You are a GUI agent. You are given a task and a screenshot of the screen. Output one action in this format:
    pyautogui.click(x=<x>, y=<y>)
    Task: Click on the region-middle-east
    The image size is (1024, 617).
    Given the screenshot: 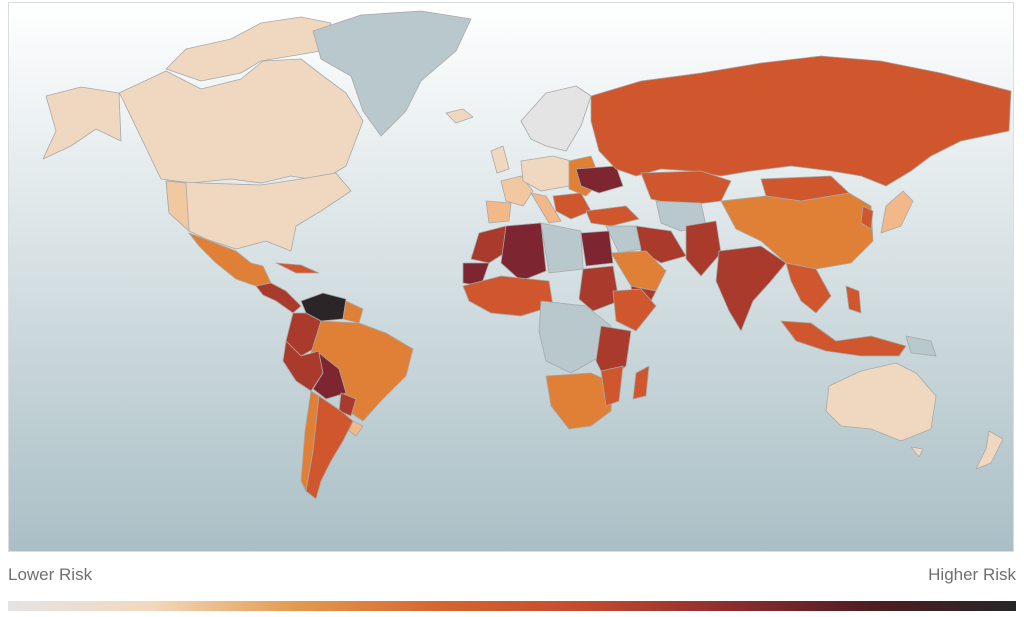 What is the action you would take?
    pyautogui.click(x=623, y=239)
    